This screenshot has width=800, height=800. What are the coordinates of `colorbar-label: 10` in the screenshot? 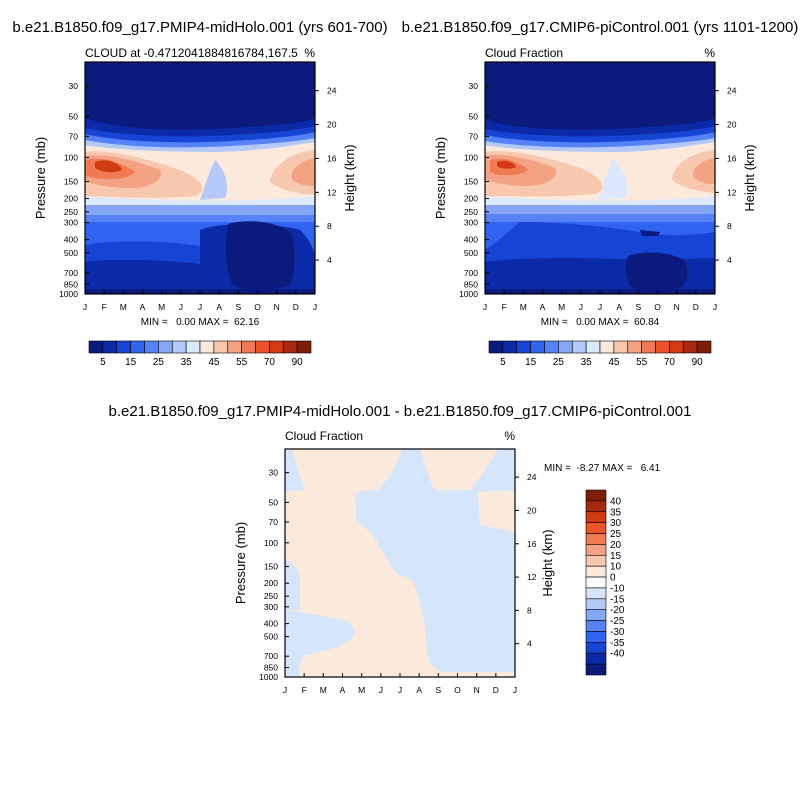 It's located at (616, 567).